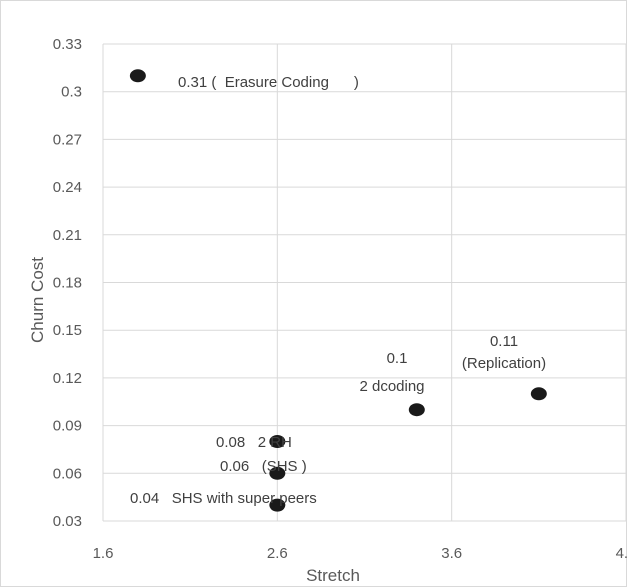 The width and height of the screenshot is (627, 587). Describe the element at coordinates (621, 553) in the screenshot. I see `x-tick-label: 4.6` at that location.